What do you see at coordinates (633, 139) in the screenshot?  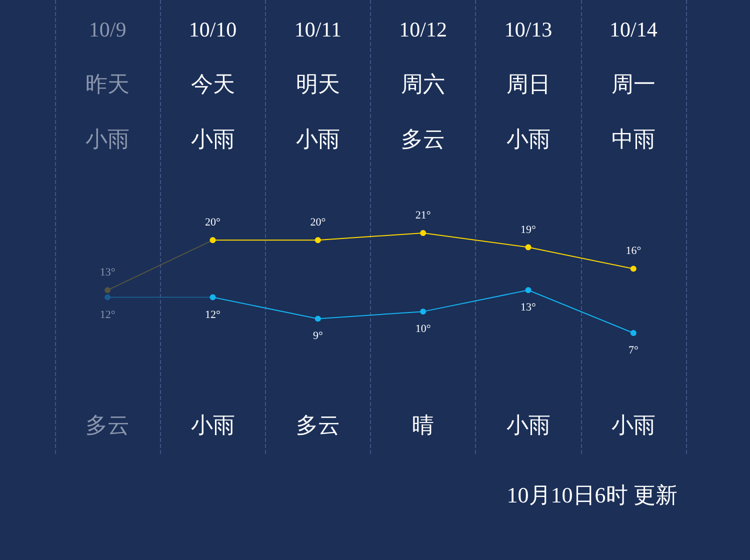 I see `text: 中雨` at bounding box center [633, 139].